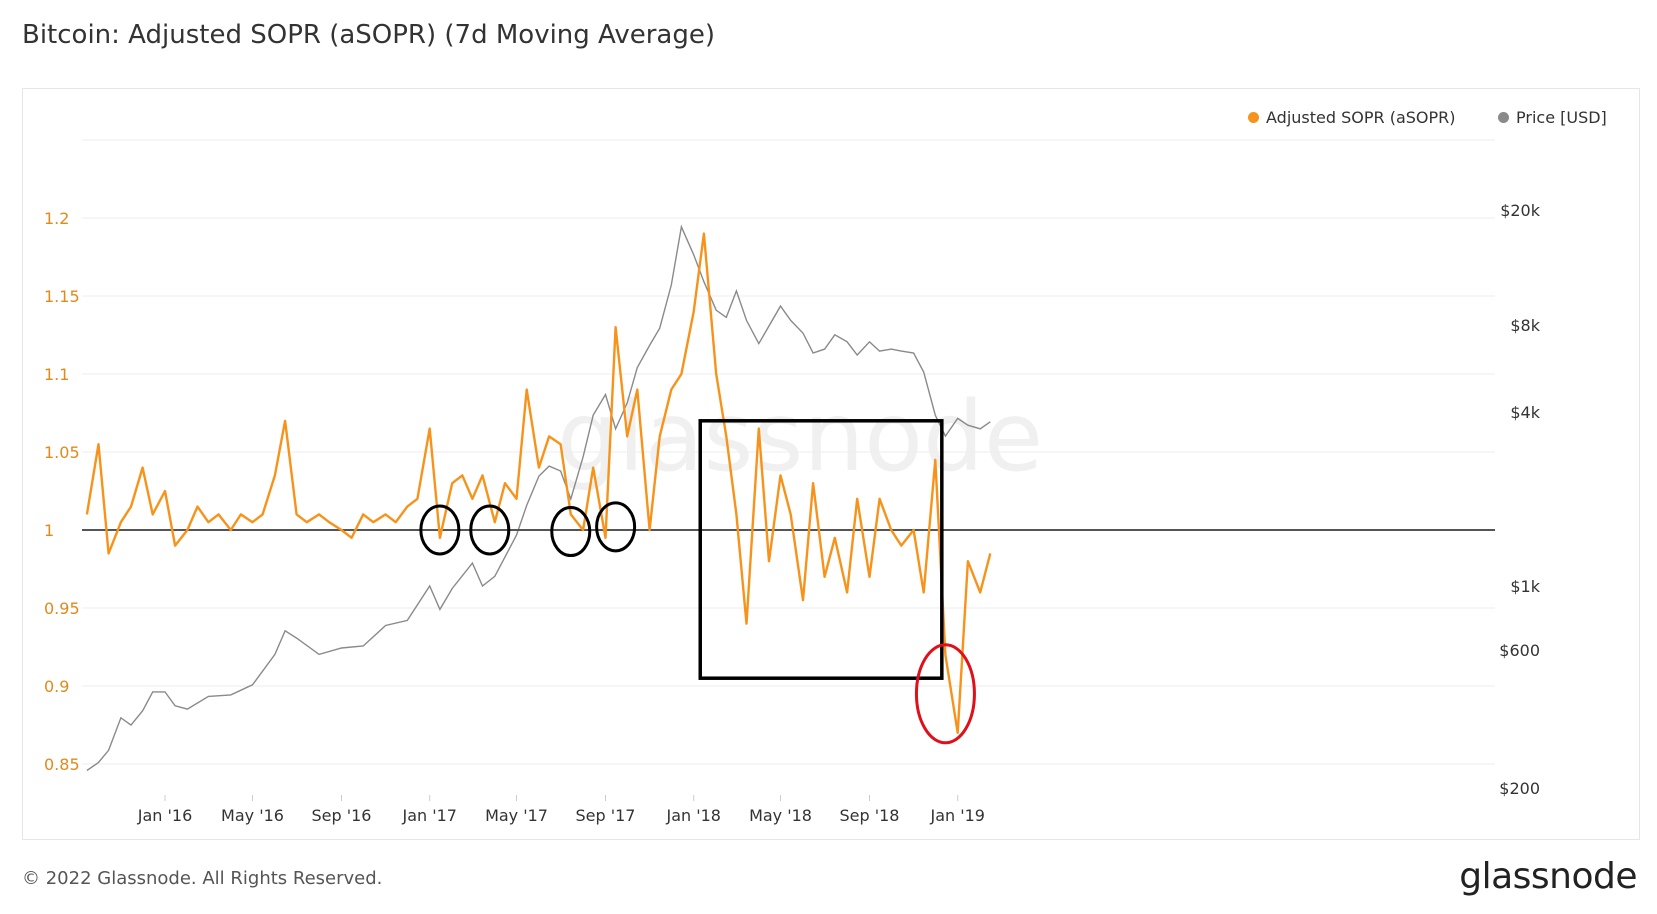 Image resolution: width=1657 pixels, height=914 pixels. What do you see at coordinates (56, 686) in the screenshot?
I see `left-axis-tick-label: 0.9` at bounding box center [56, 686].